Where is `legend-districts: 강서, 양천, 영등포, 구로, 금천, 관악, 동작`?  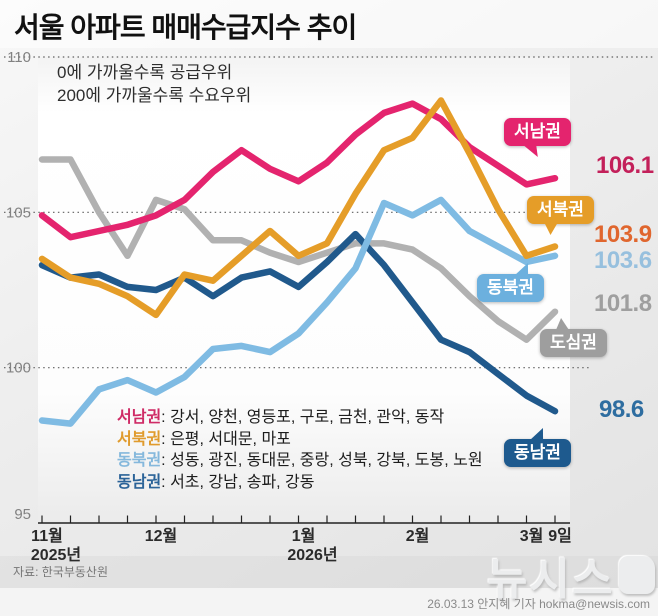 legend-districts: 강서, 양천, 영등포, 구로, 금천, 관악, 동작 is located at coordinates (307, 417).